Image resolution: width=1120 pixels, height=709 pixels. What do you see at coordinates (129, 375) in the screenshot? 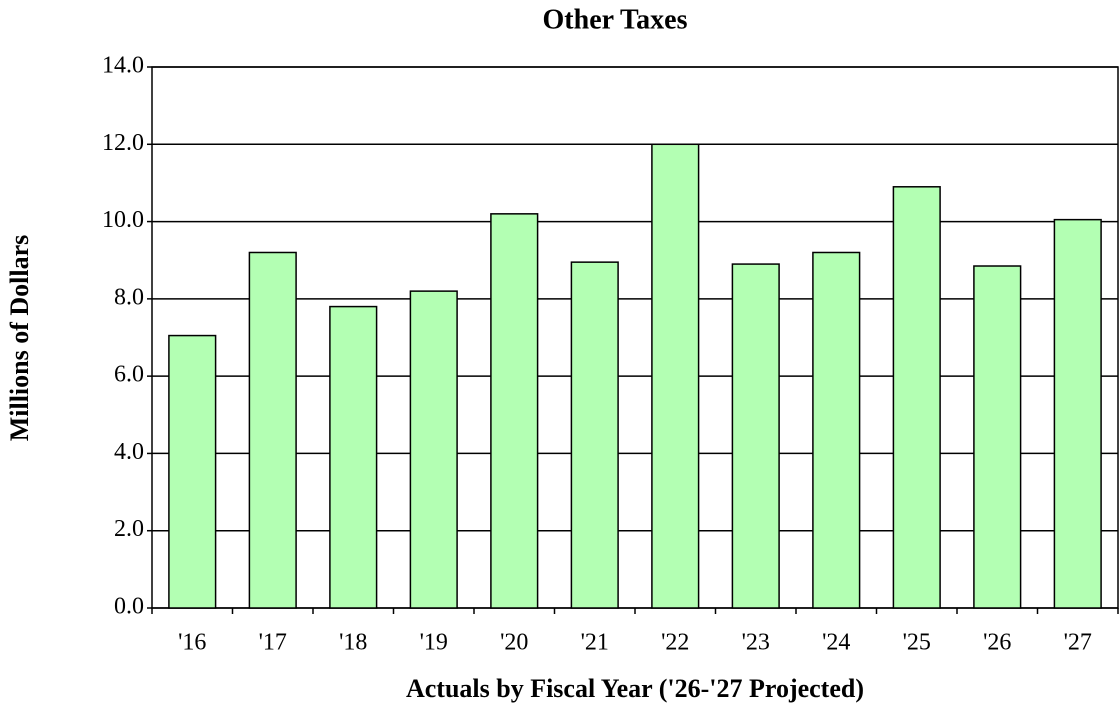
I see `y-tick-label: 6.0` at bounding box center [129, 375].